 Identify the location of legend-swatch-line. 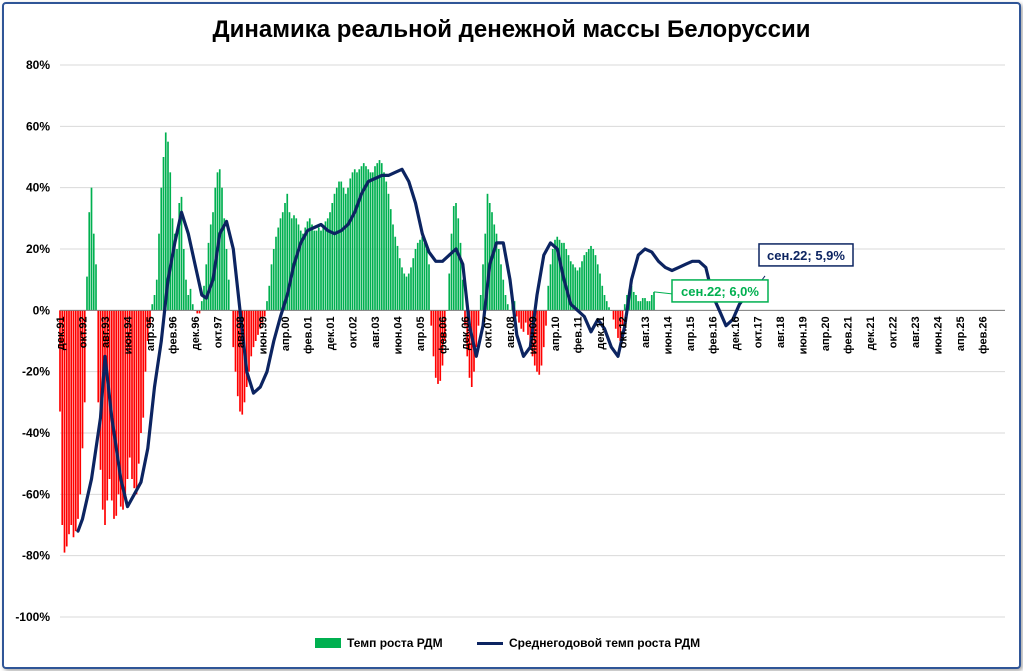
(490, 643).